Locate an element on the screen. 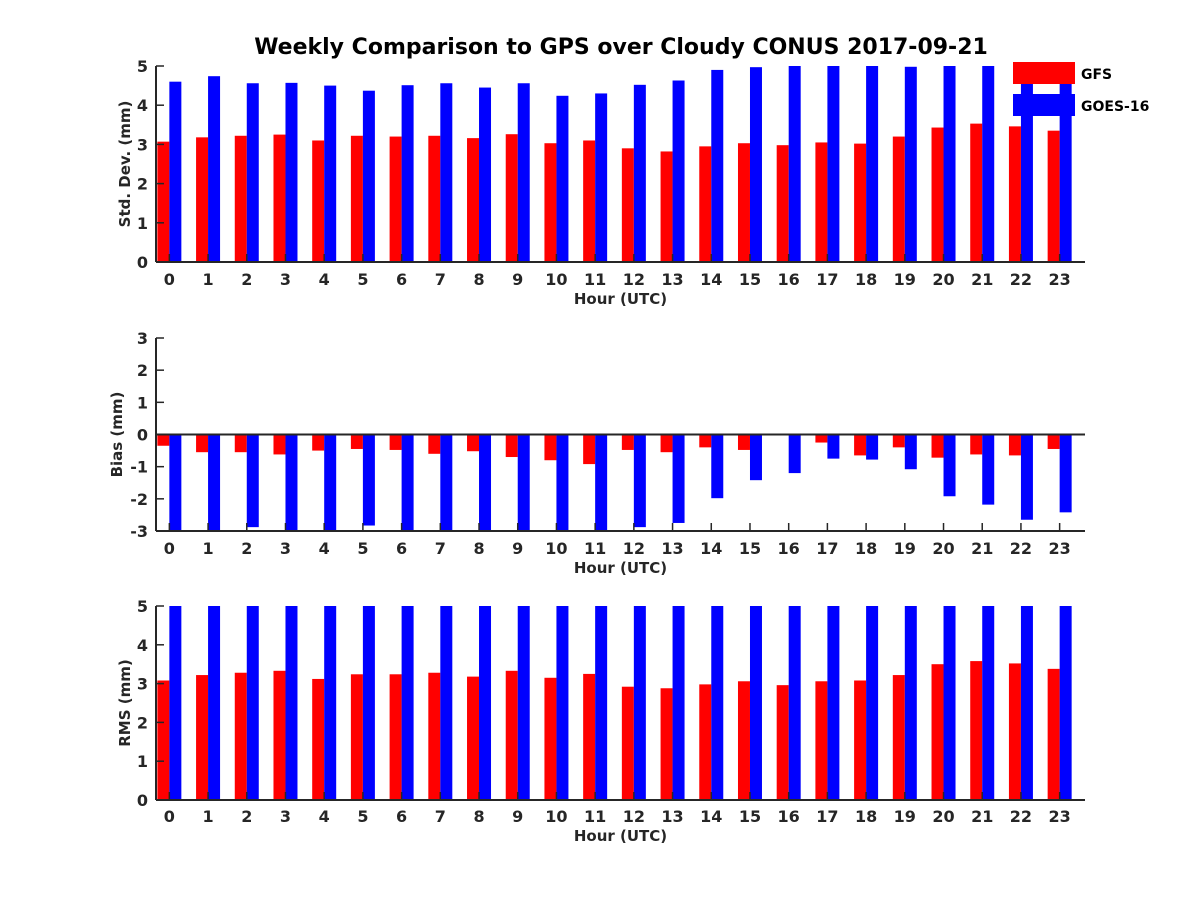 The width and height of the screenshot is (1200, 900). y-tick-label: -1 is located at coordinates (139, 467).